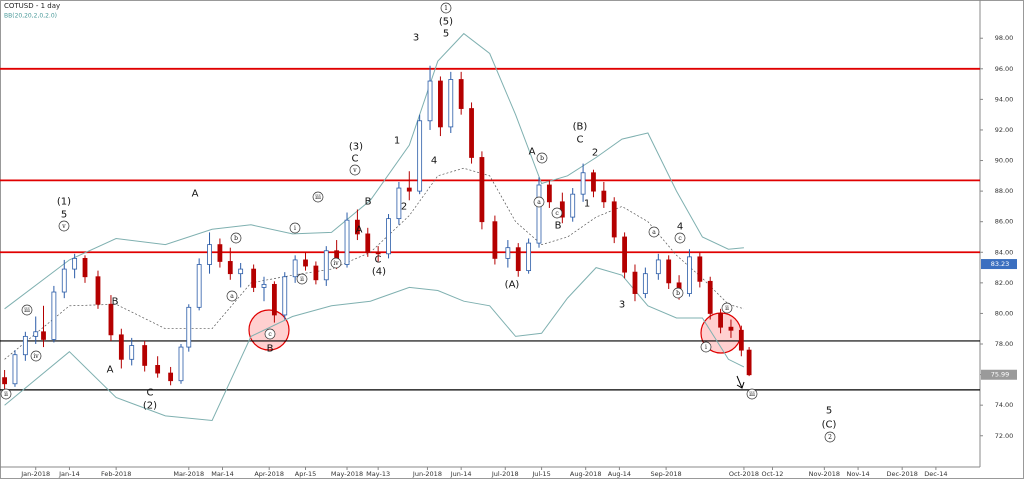 The width and height of the screenshot is (1024, 479). Describe the element at coordinates (935, 474) in the screenshot. I see `x-tick-label: Dec-14` at that location.